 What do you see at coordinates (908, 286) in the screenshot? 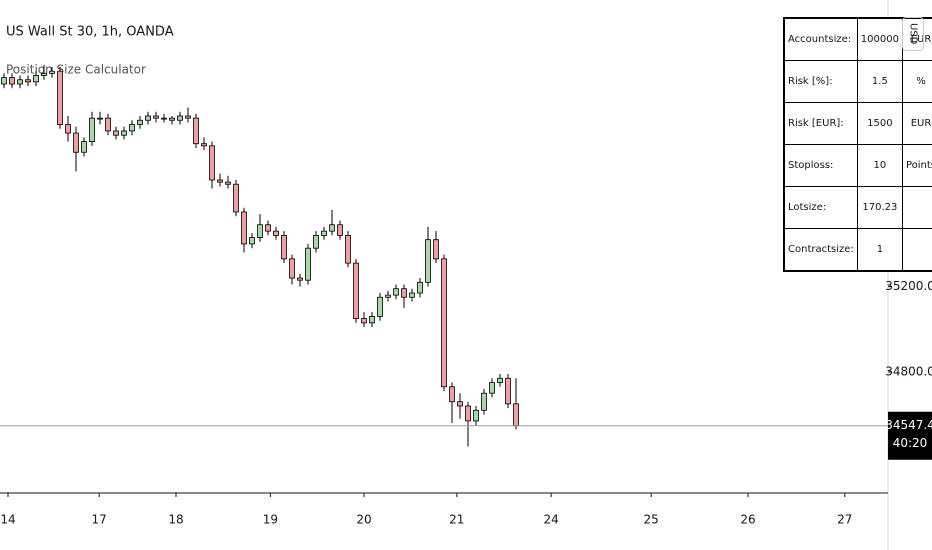
I see `y-tick-label: 35200.0` at bounding box center [908, 286].